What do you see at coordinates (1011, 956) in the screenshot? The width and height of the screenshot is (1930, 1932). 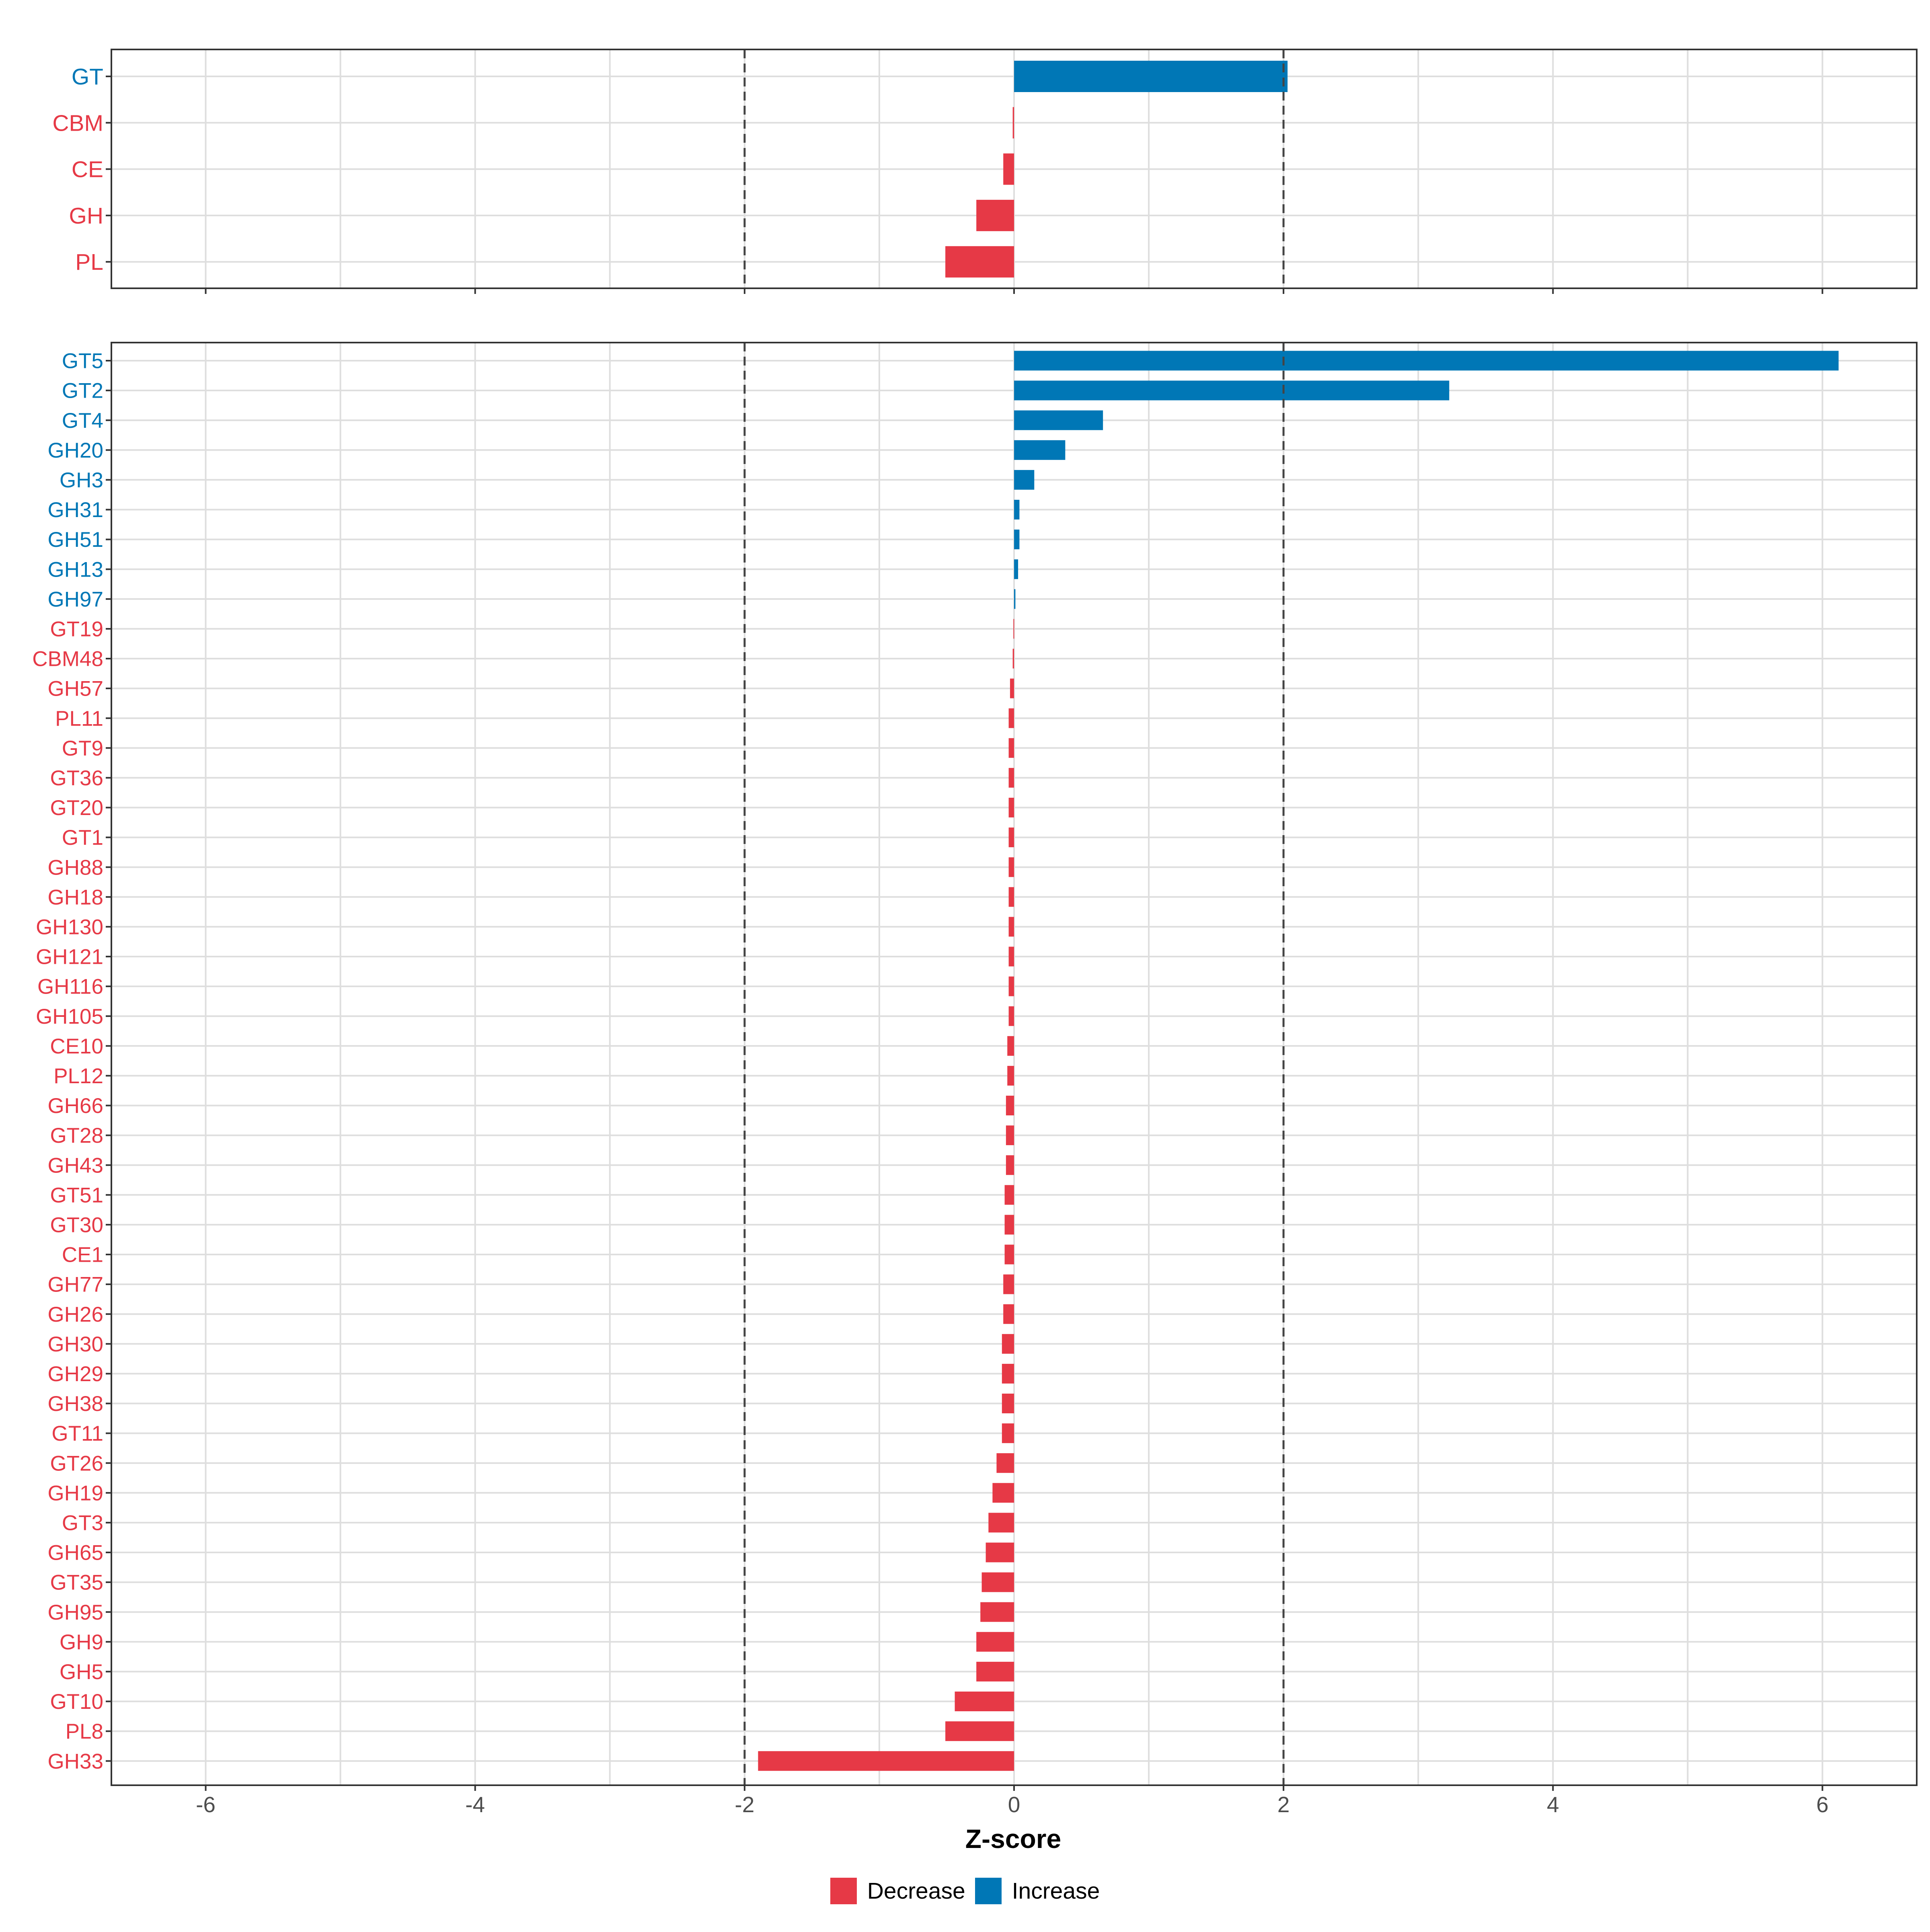 I see `bar-gh121` at bounding box center [1011, 956].